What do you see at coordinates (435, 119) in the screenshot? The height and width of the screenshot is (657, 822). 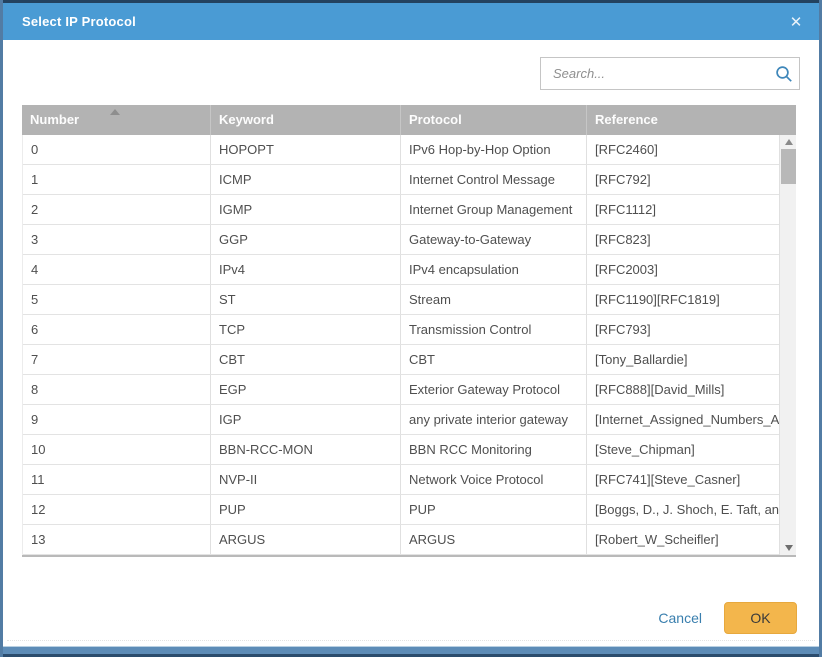 I see `column-header-label: Protocol` at bounding box center [435, 119].